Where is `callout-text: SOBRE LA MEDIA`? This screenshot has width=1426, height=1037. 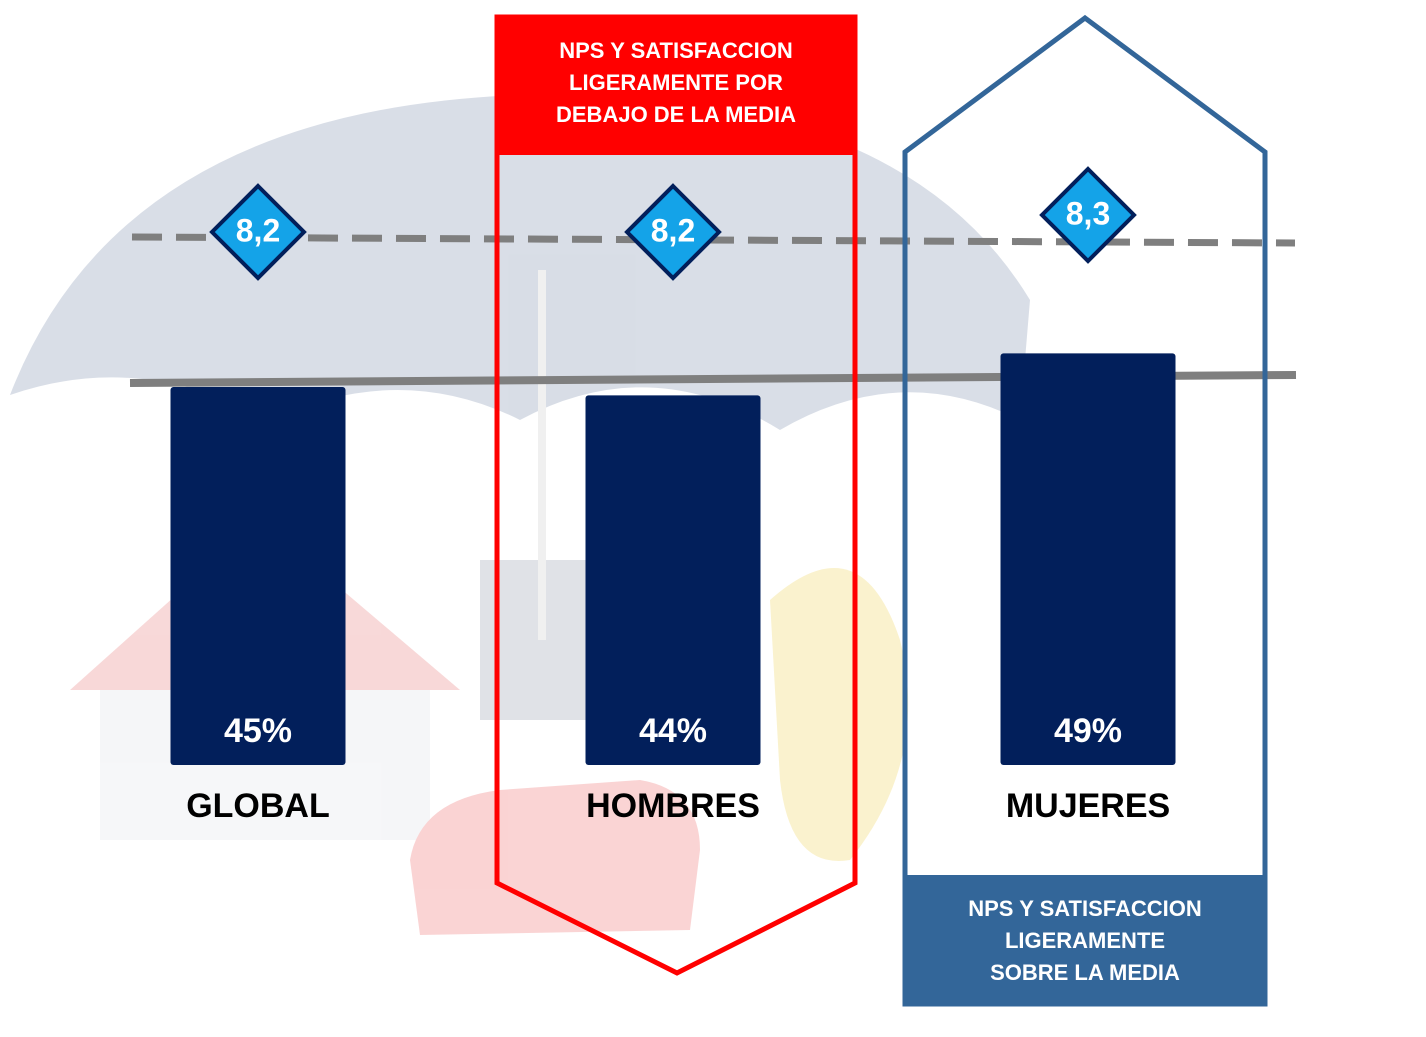
callout-text: SOBRE LA MEDIA is located at coordinates (1085, 972).